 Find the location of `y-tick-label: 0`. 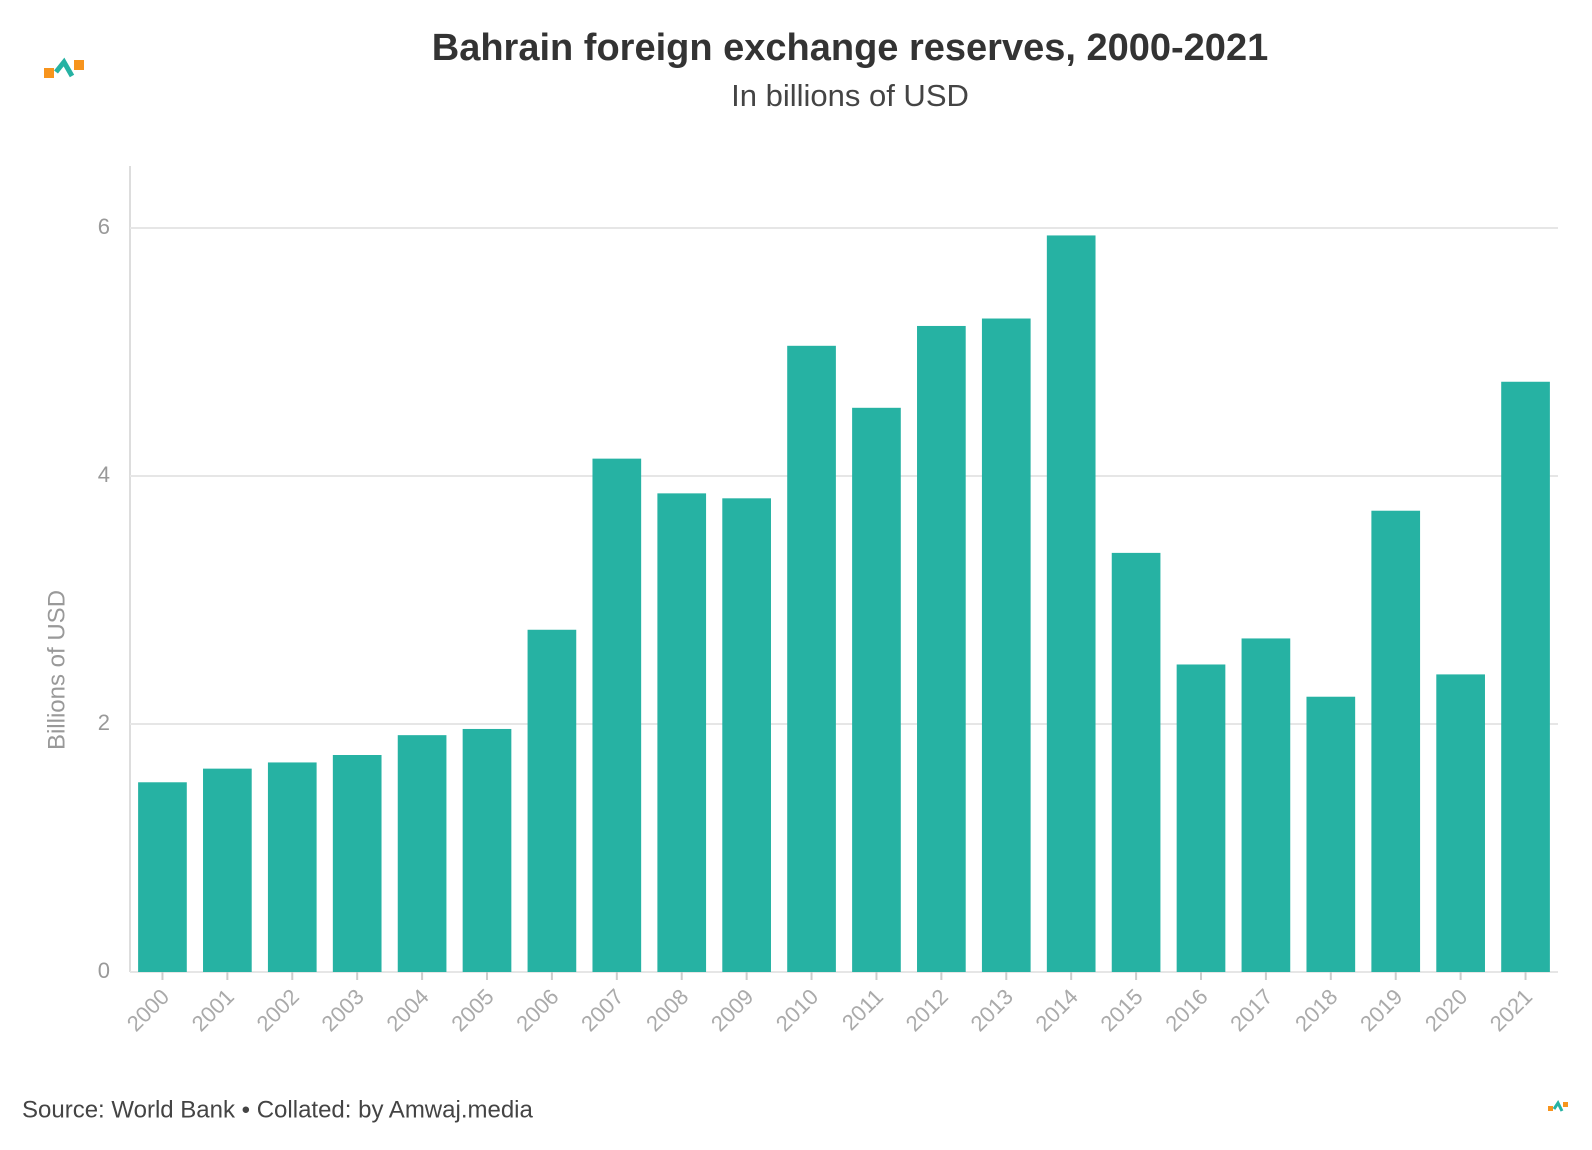

y-tick-label: 0 is located at coordinates (104, 970).